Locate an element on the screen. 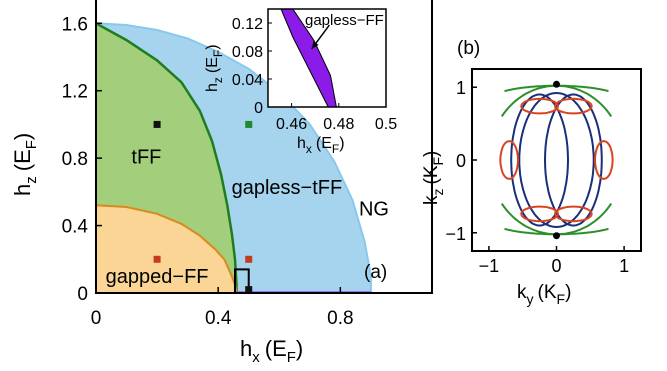 The height and width of the screenshot is (371, 667). inset-y-tick-label: 0.12 is located at coordinates (247, 24).